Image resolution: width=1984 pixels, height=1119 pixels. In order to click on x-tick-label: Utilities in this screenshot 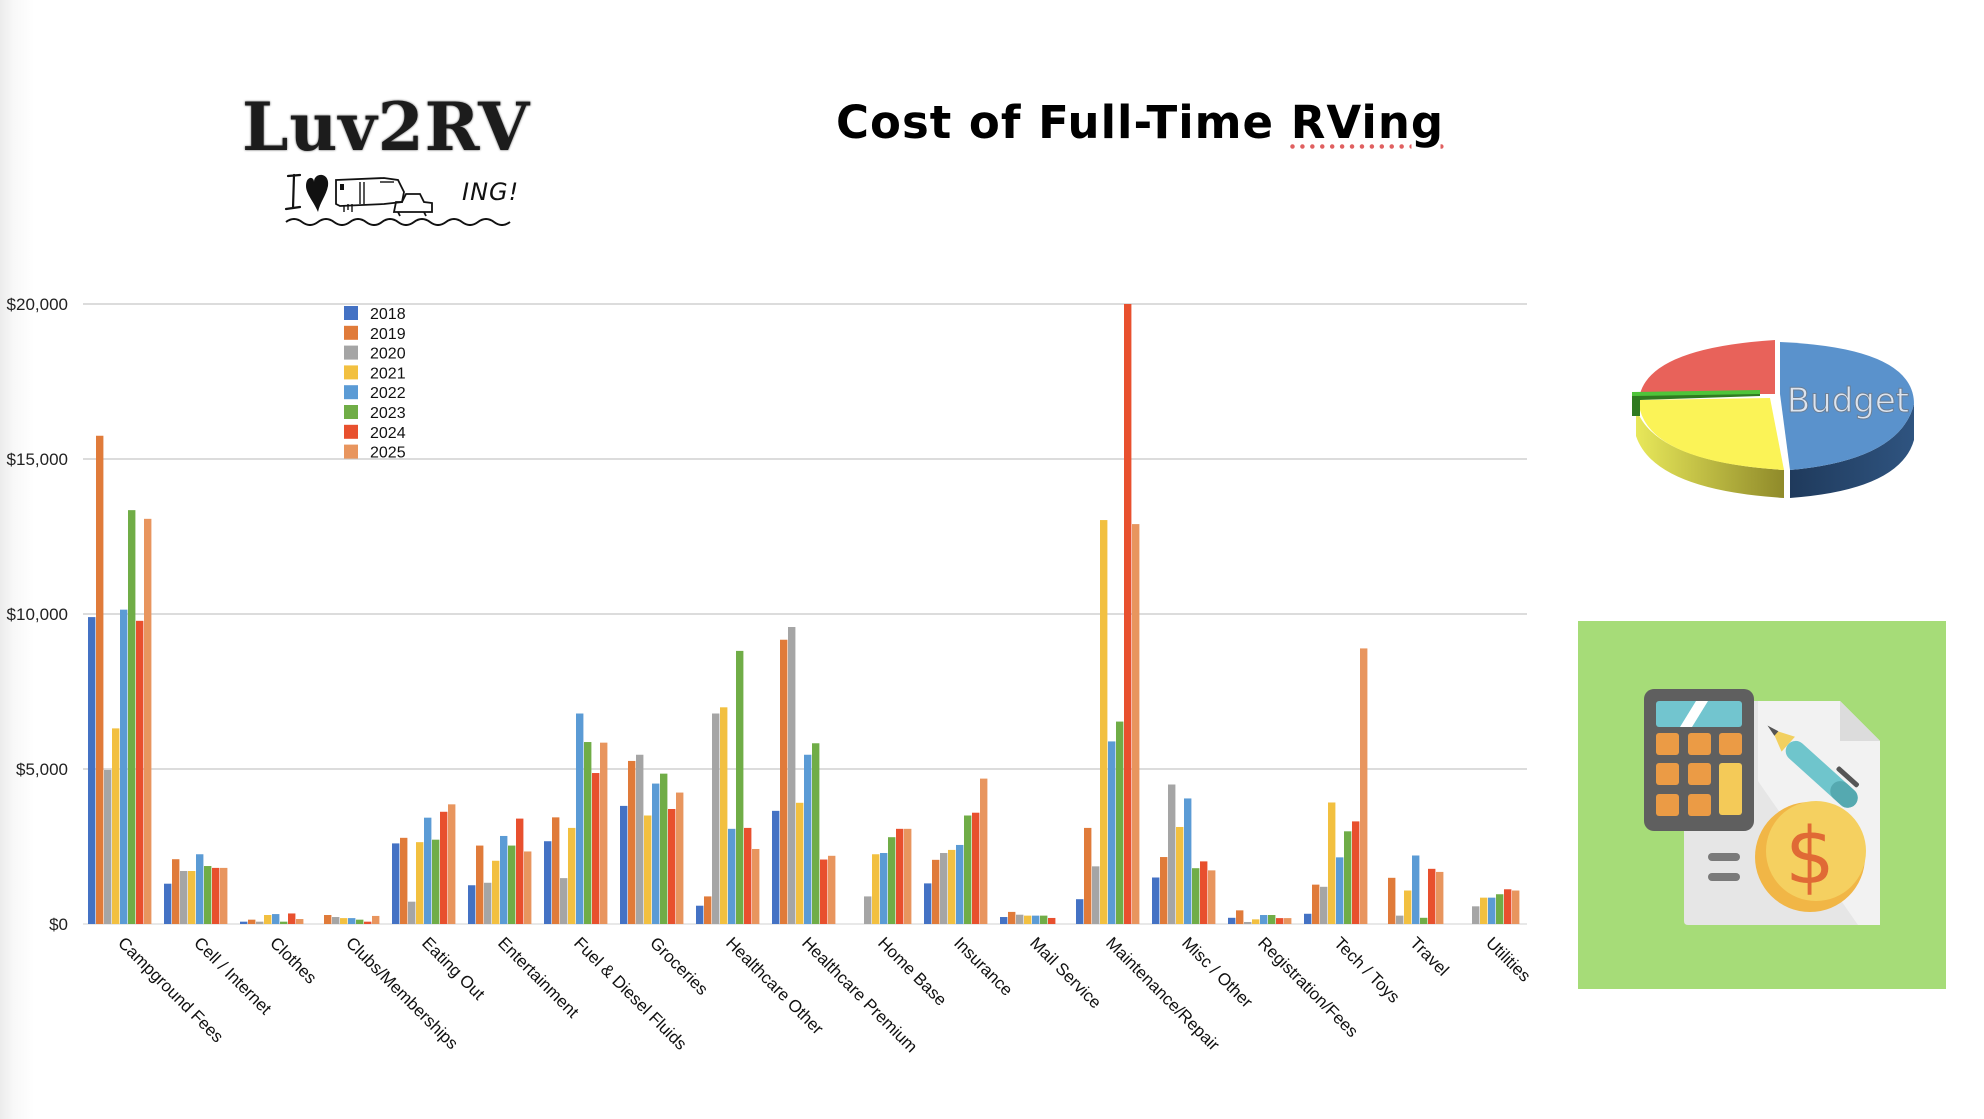, I will do `click(1508, 959)`.